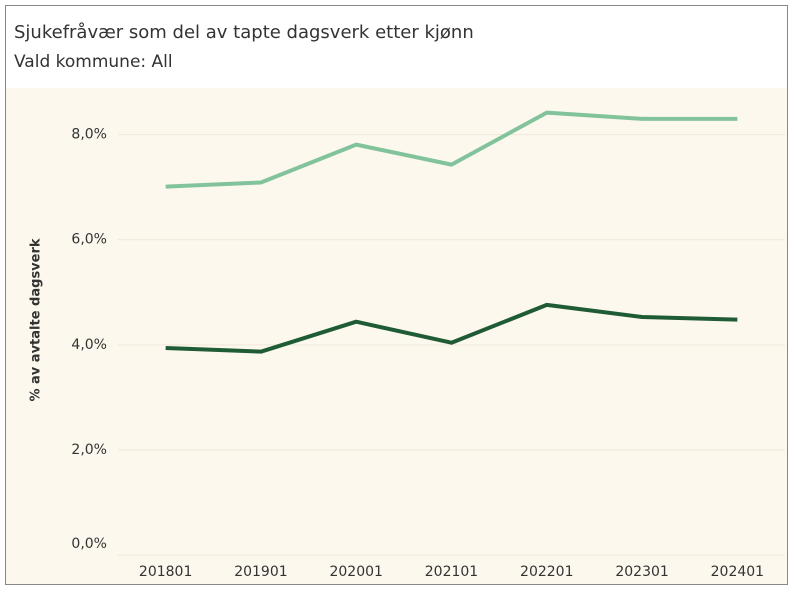  Describe the element at coordinates (546, 572) in the screenshot. I see `x-tick-label: 202201` at that location.